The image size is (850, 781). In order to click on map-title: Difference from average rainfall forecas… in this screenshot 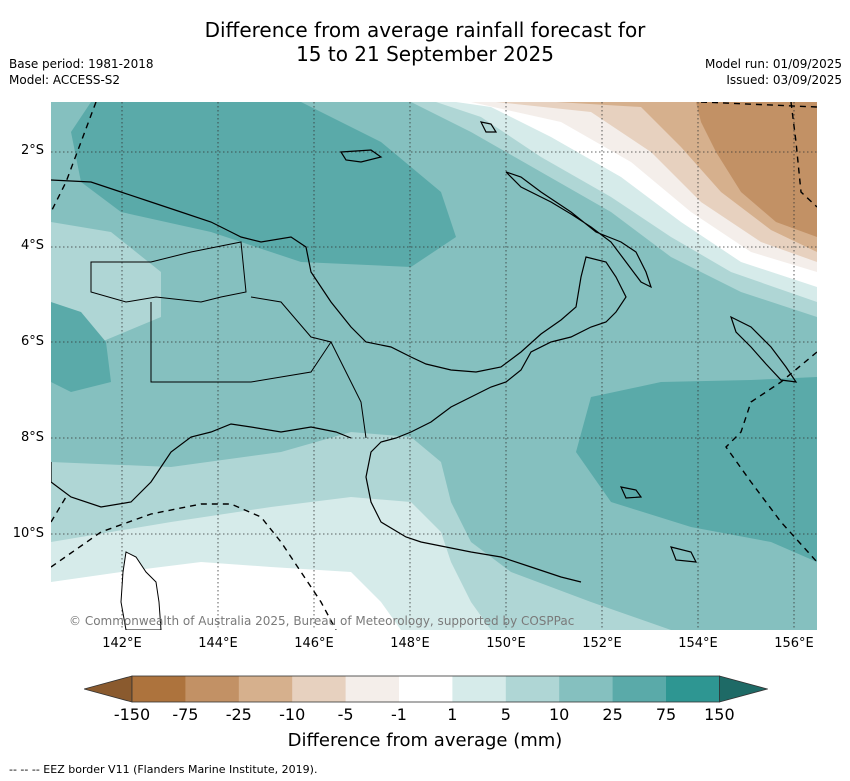, I will do `click(425, 42)`.